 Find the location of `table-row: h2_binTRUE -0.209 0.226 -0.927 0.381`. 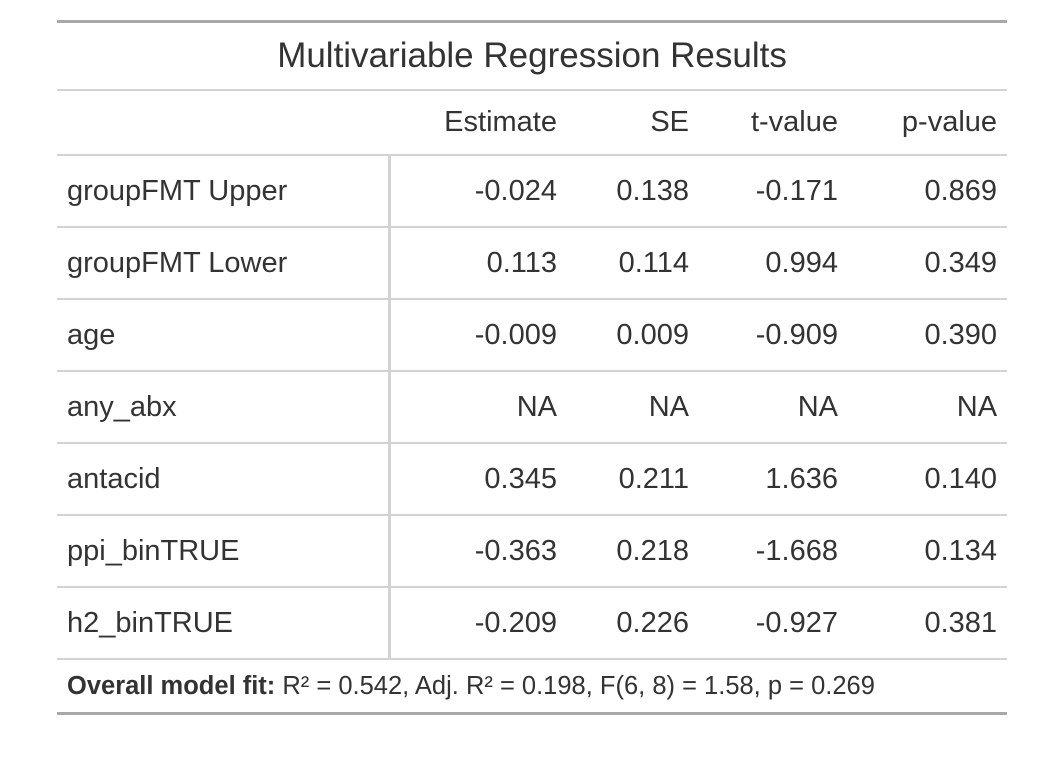

table-row: h2_binTRUE -0.209 0.226 -0.927 0.381 is located at coordinates (532, 623).